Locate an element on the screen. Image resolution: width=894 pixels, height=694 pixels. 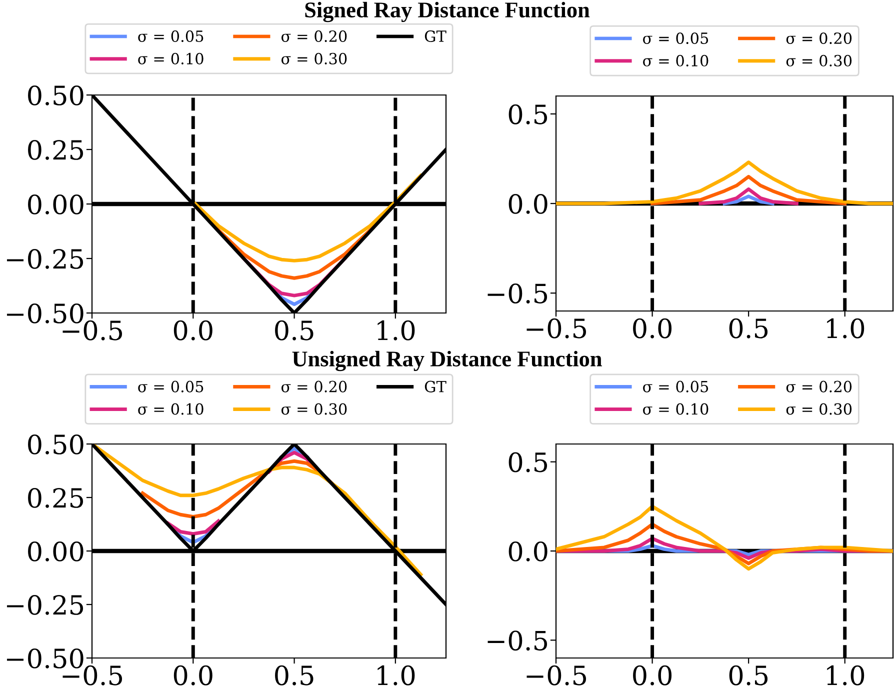
chart-title: Unsigned Ray Distance Function is located at coordinates (447, 361).